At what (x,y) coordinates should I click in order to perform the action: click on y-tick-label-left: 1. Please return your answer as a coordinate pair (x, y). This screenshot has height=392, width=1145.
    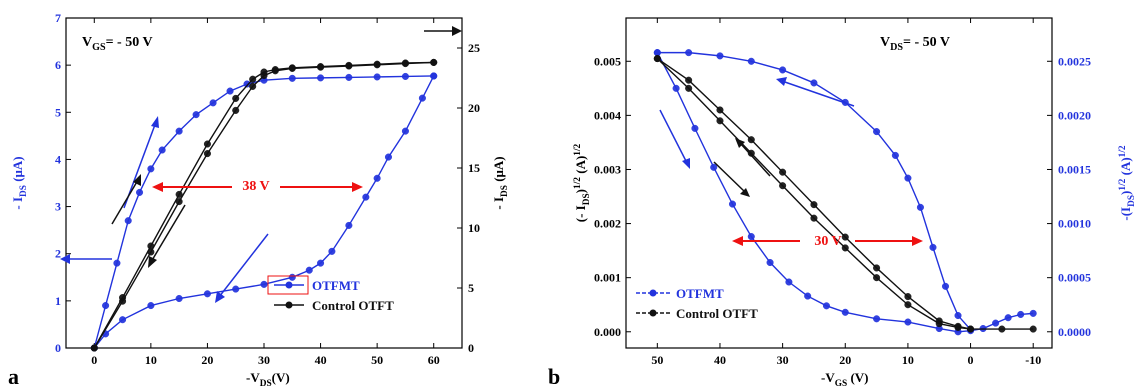
    Looking at the image, I should click on (58, 301).